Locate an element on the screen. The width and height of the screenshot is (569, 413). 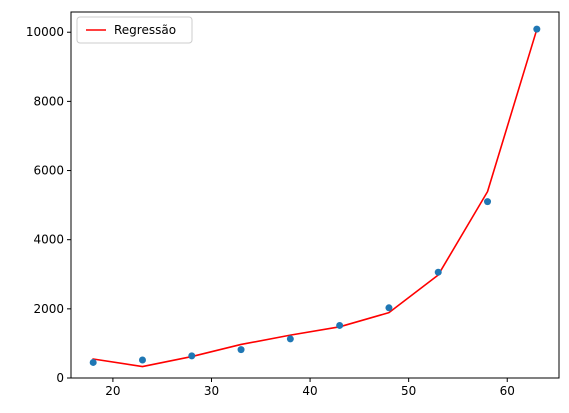
y-tick-label: 10000 is located at coordinates (45, 32).